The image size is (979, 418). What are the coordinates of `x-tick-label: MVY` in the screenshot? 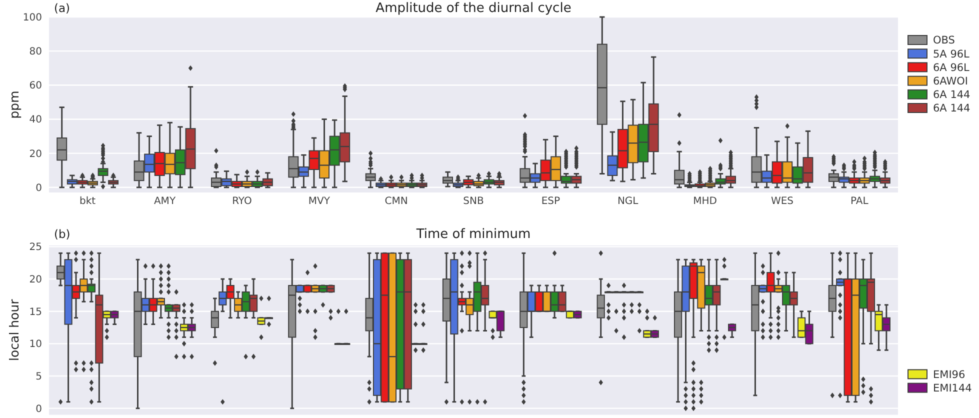 It's located at (319, 201).